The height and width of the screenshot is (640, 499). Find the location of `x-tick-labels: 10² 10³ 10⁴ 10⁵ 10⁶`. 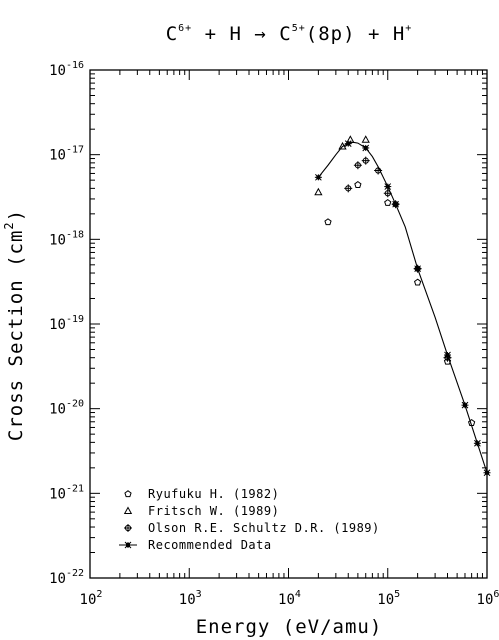

x-tick-labels: 10² 10³ 10⁴ 10⁵ 10⁶ is located at coordinates (289, 598).